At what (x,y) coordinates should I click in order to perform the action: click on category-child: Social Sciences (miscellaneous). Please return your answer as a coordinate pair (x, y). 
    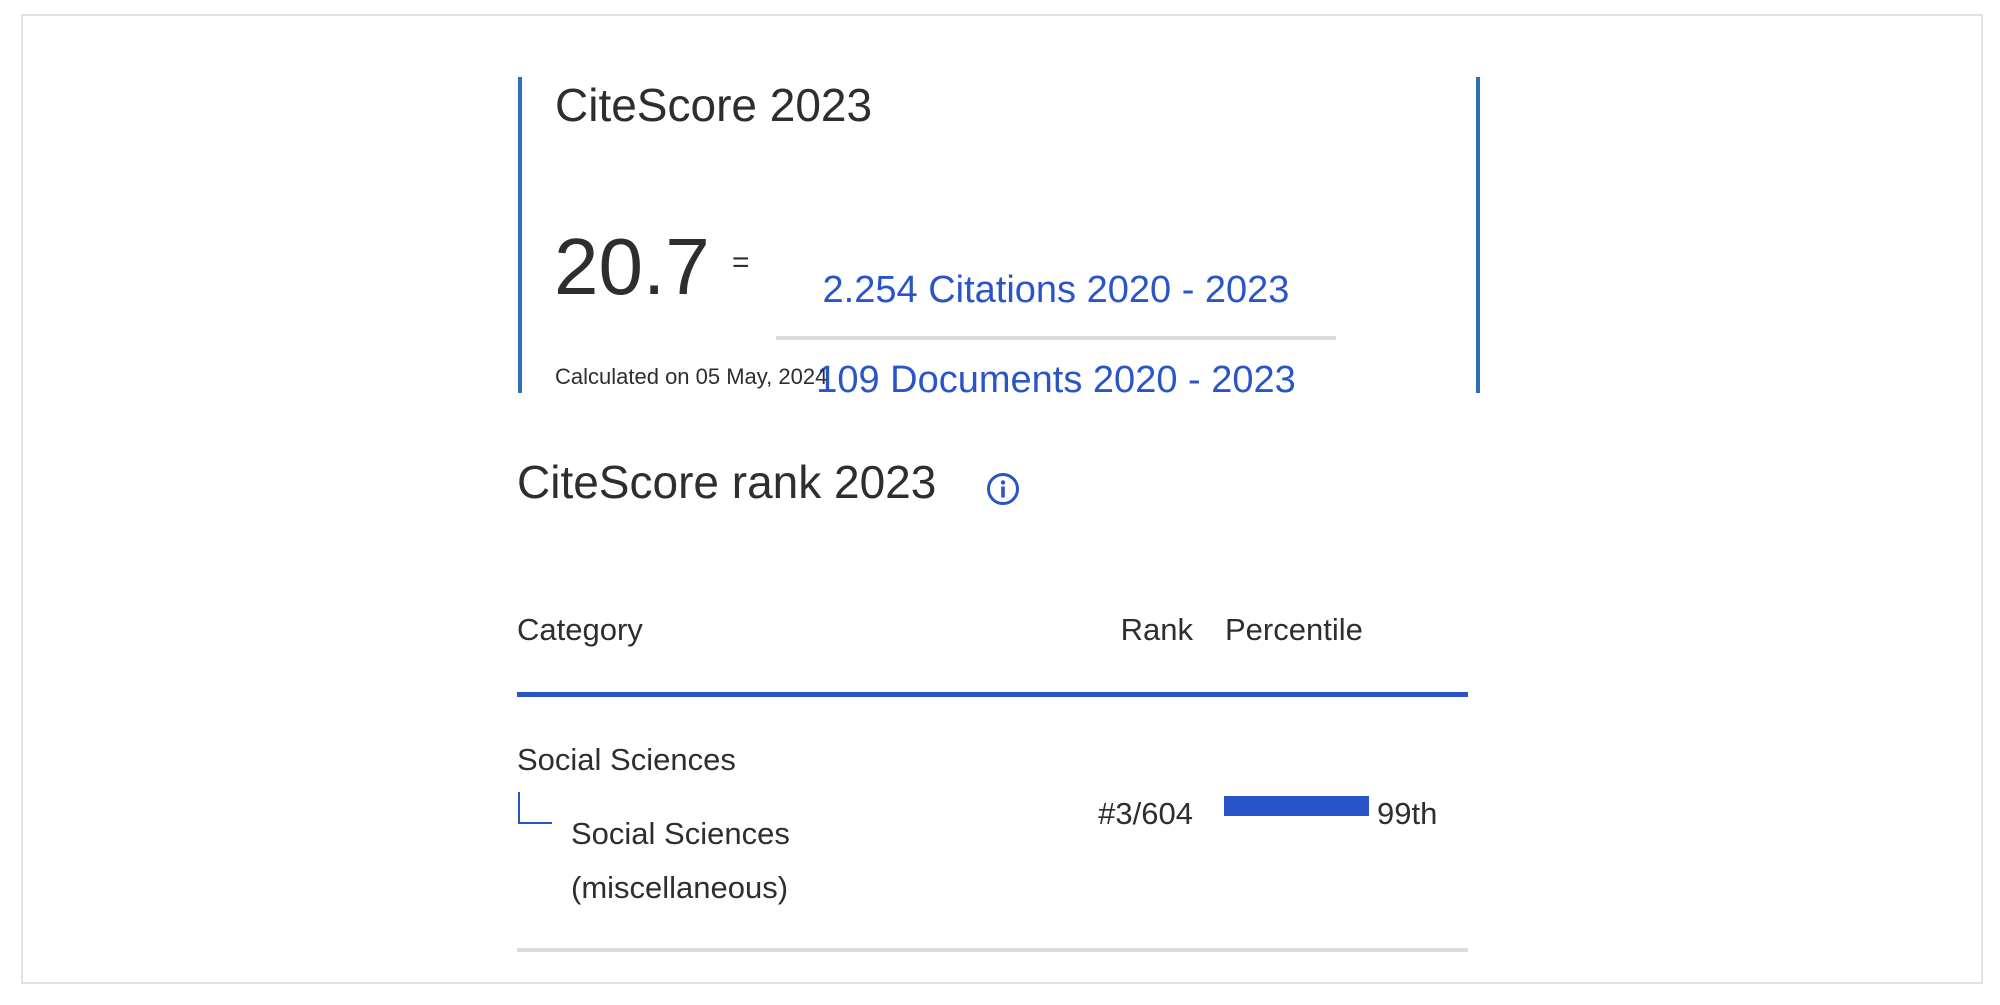
    Looking at the image, I should click on (680, 860).